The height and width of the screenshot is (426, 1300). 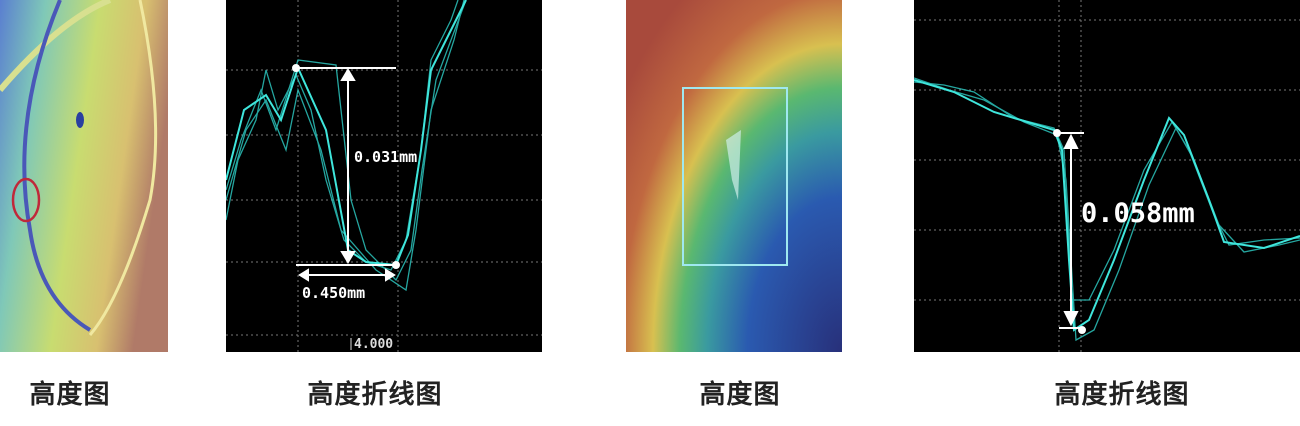 I want to click on region-of-interest-box, so click(x=735, y=176).